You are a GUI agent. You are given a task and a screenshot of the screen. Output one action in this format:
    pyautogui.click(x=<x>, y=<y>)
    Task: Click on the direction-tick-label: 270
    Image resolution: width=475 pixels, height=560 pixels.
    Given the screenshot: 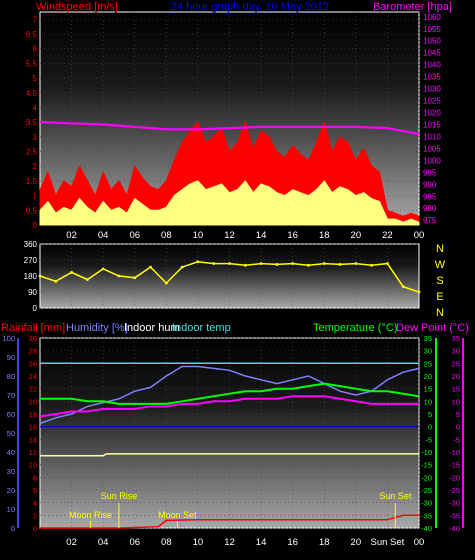 What is the action you would take?
    pyautogui.click(x=31, y=260)
    